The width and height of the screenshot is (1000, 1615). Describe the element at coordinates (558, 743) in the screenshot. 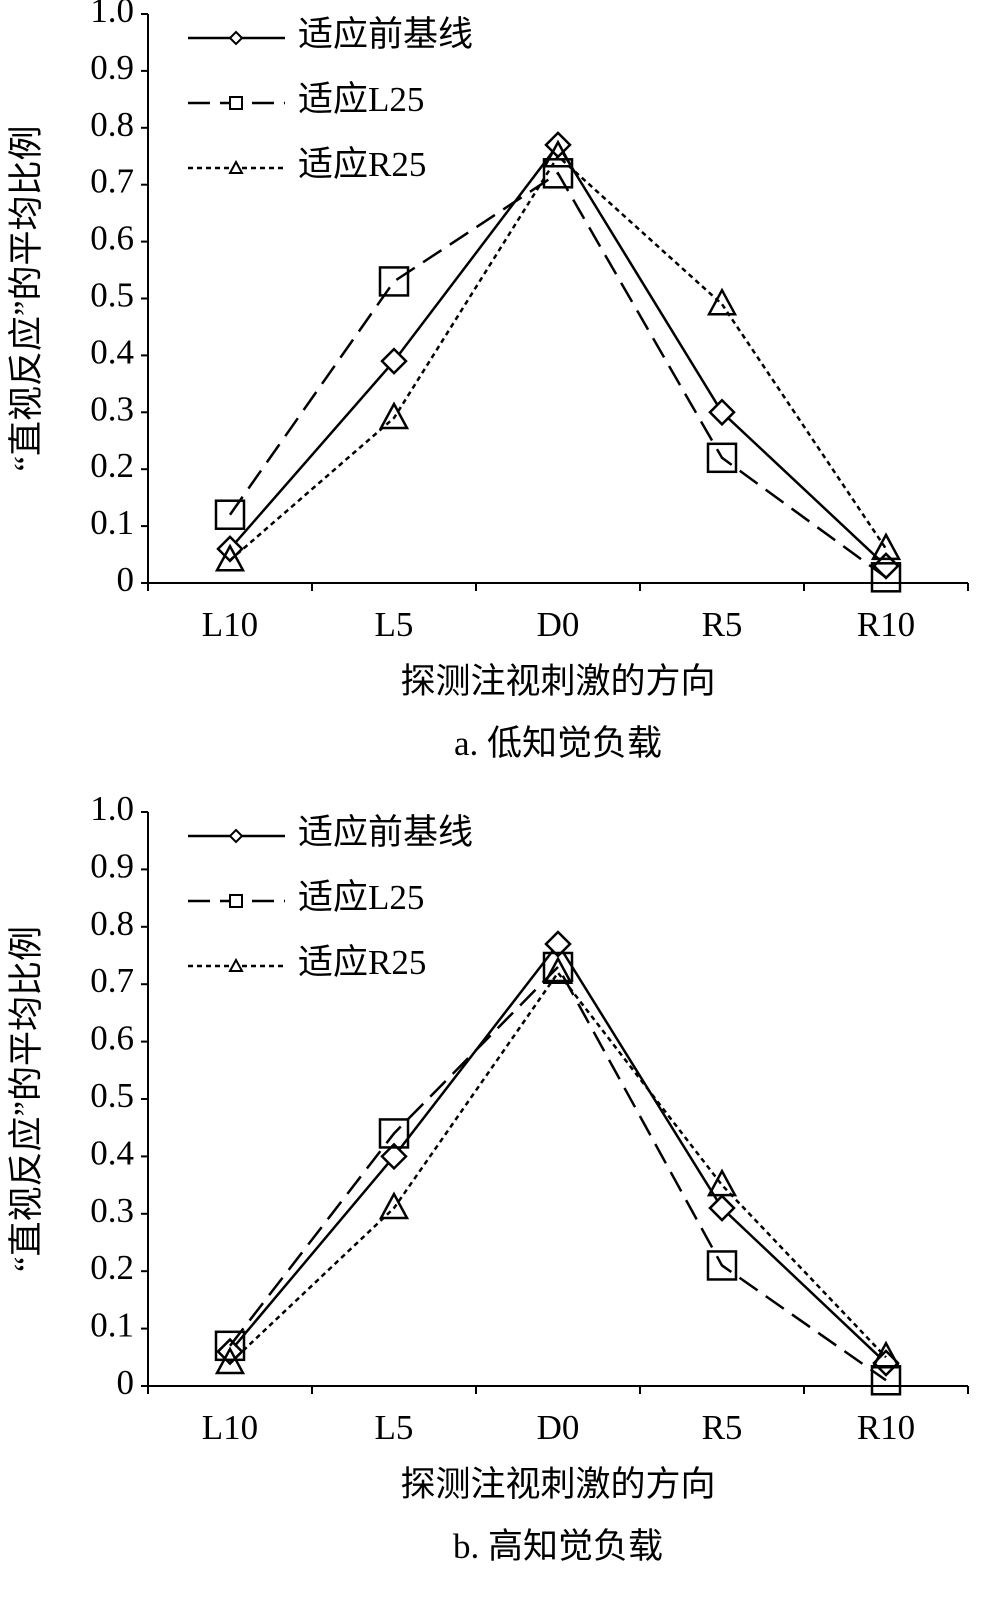

I see `caption: a. 低知觉负载` at that location.